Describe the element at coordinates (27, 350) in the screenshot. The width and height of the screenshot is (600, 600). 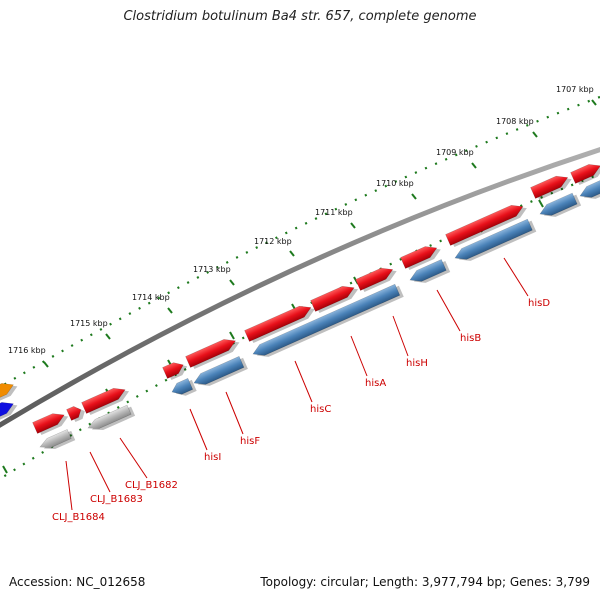
I see `tick-label: 1716 kbp` at that location.